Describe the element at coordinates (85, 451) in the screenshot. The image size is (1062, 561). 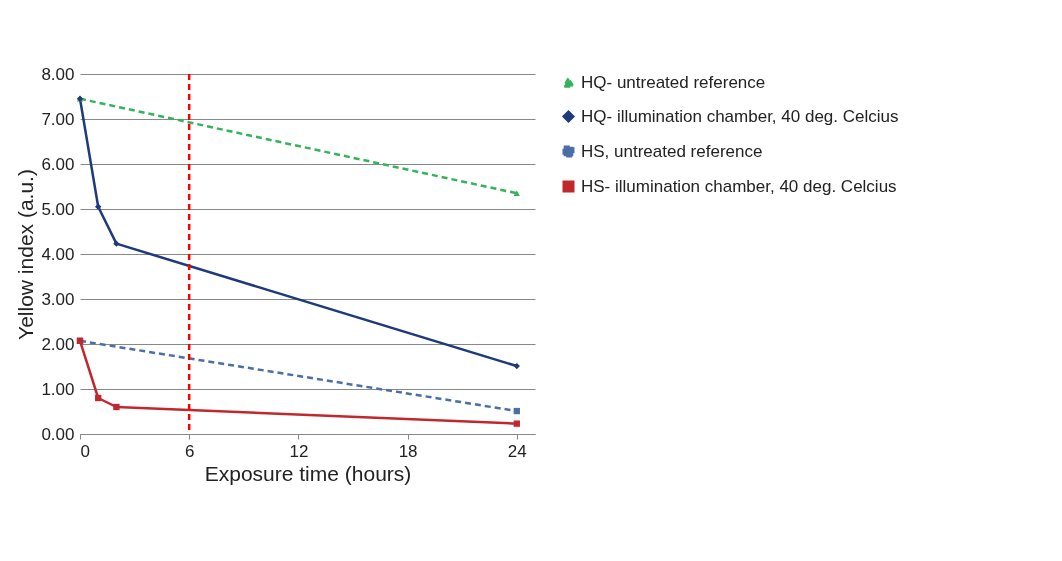
I see `x-tick-label: 0` at that location.